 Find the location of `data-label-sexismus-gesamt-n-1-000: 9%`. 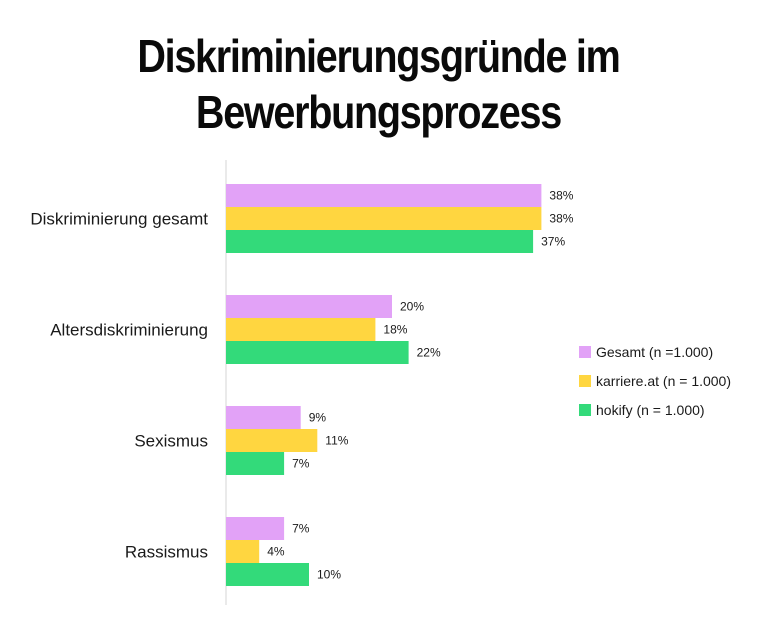

data-label-sexismus-gesamt-n-1-000: 9% is located at coordinates (318, 418).